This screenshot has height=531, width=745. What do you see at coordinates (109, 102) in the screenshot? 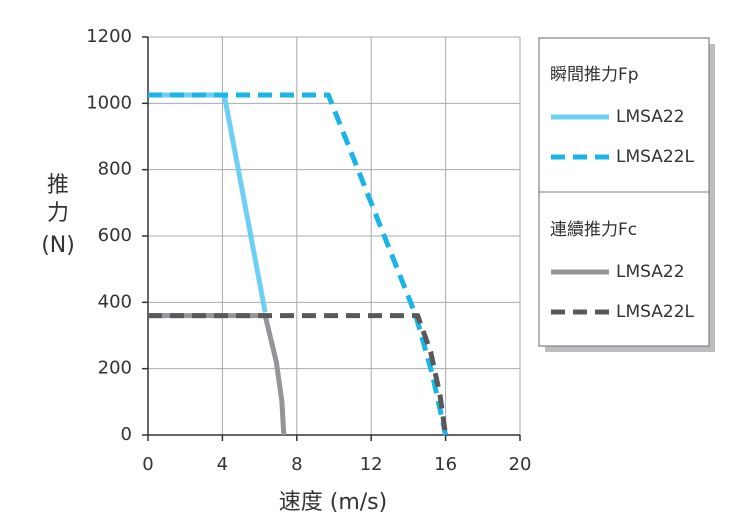
I see `y-tick-label: 1000` at bounding box center [109, 102].